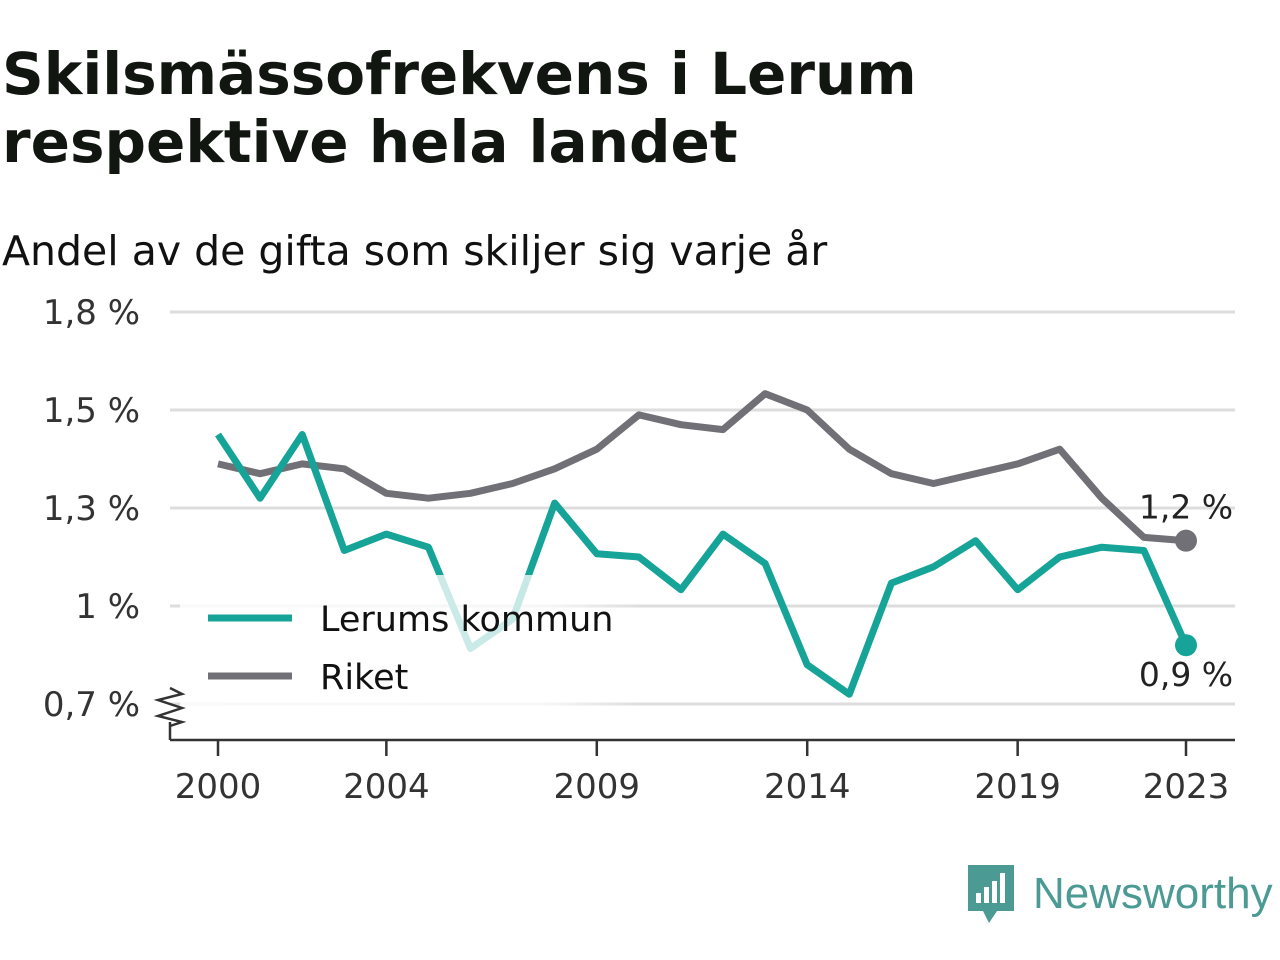  I want to click on newsworthy-logo-icon, so click(991, 894).